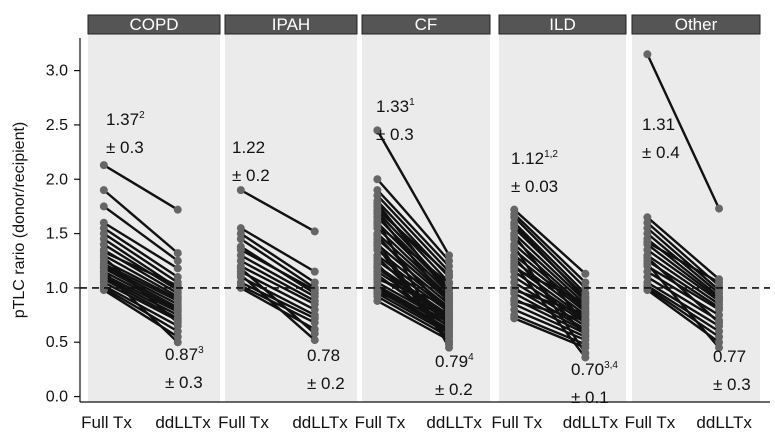 The image size is (775, 436). Describe the element at coordinates (395, 106) in the screenshot. I see `annotation-mean: 1.331` at that location.